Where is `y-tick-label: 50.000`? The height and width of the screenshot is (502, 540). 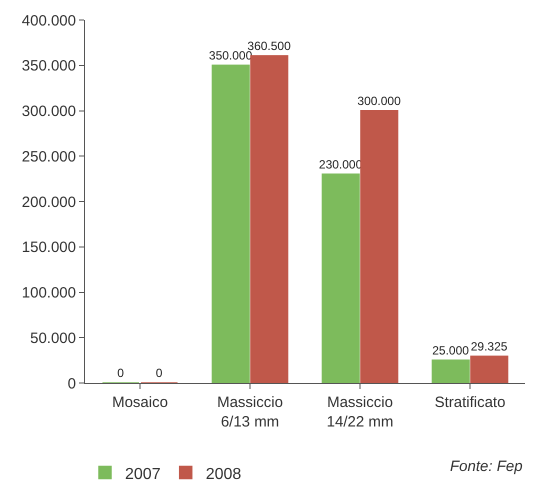 y-tick-label: 50.000 is located at coordinates (53, 338).